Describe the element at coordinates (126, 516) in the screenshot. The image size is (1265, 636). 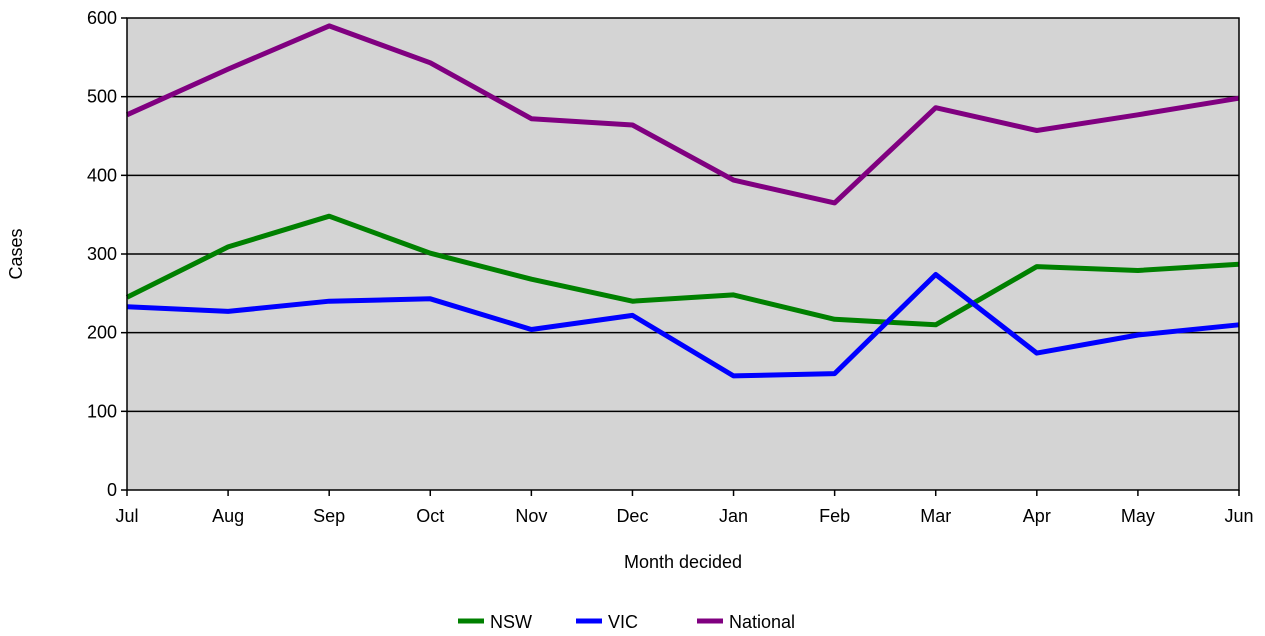
I see `x-tick-label: Jul` at that location.